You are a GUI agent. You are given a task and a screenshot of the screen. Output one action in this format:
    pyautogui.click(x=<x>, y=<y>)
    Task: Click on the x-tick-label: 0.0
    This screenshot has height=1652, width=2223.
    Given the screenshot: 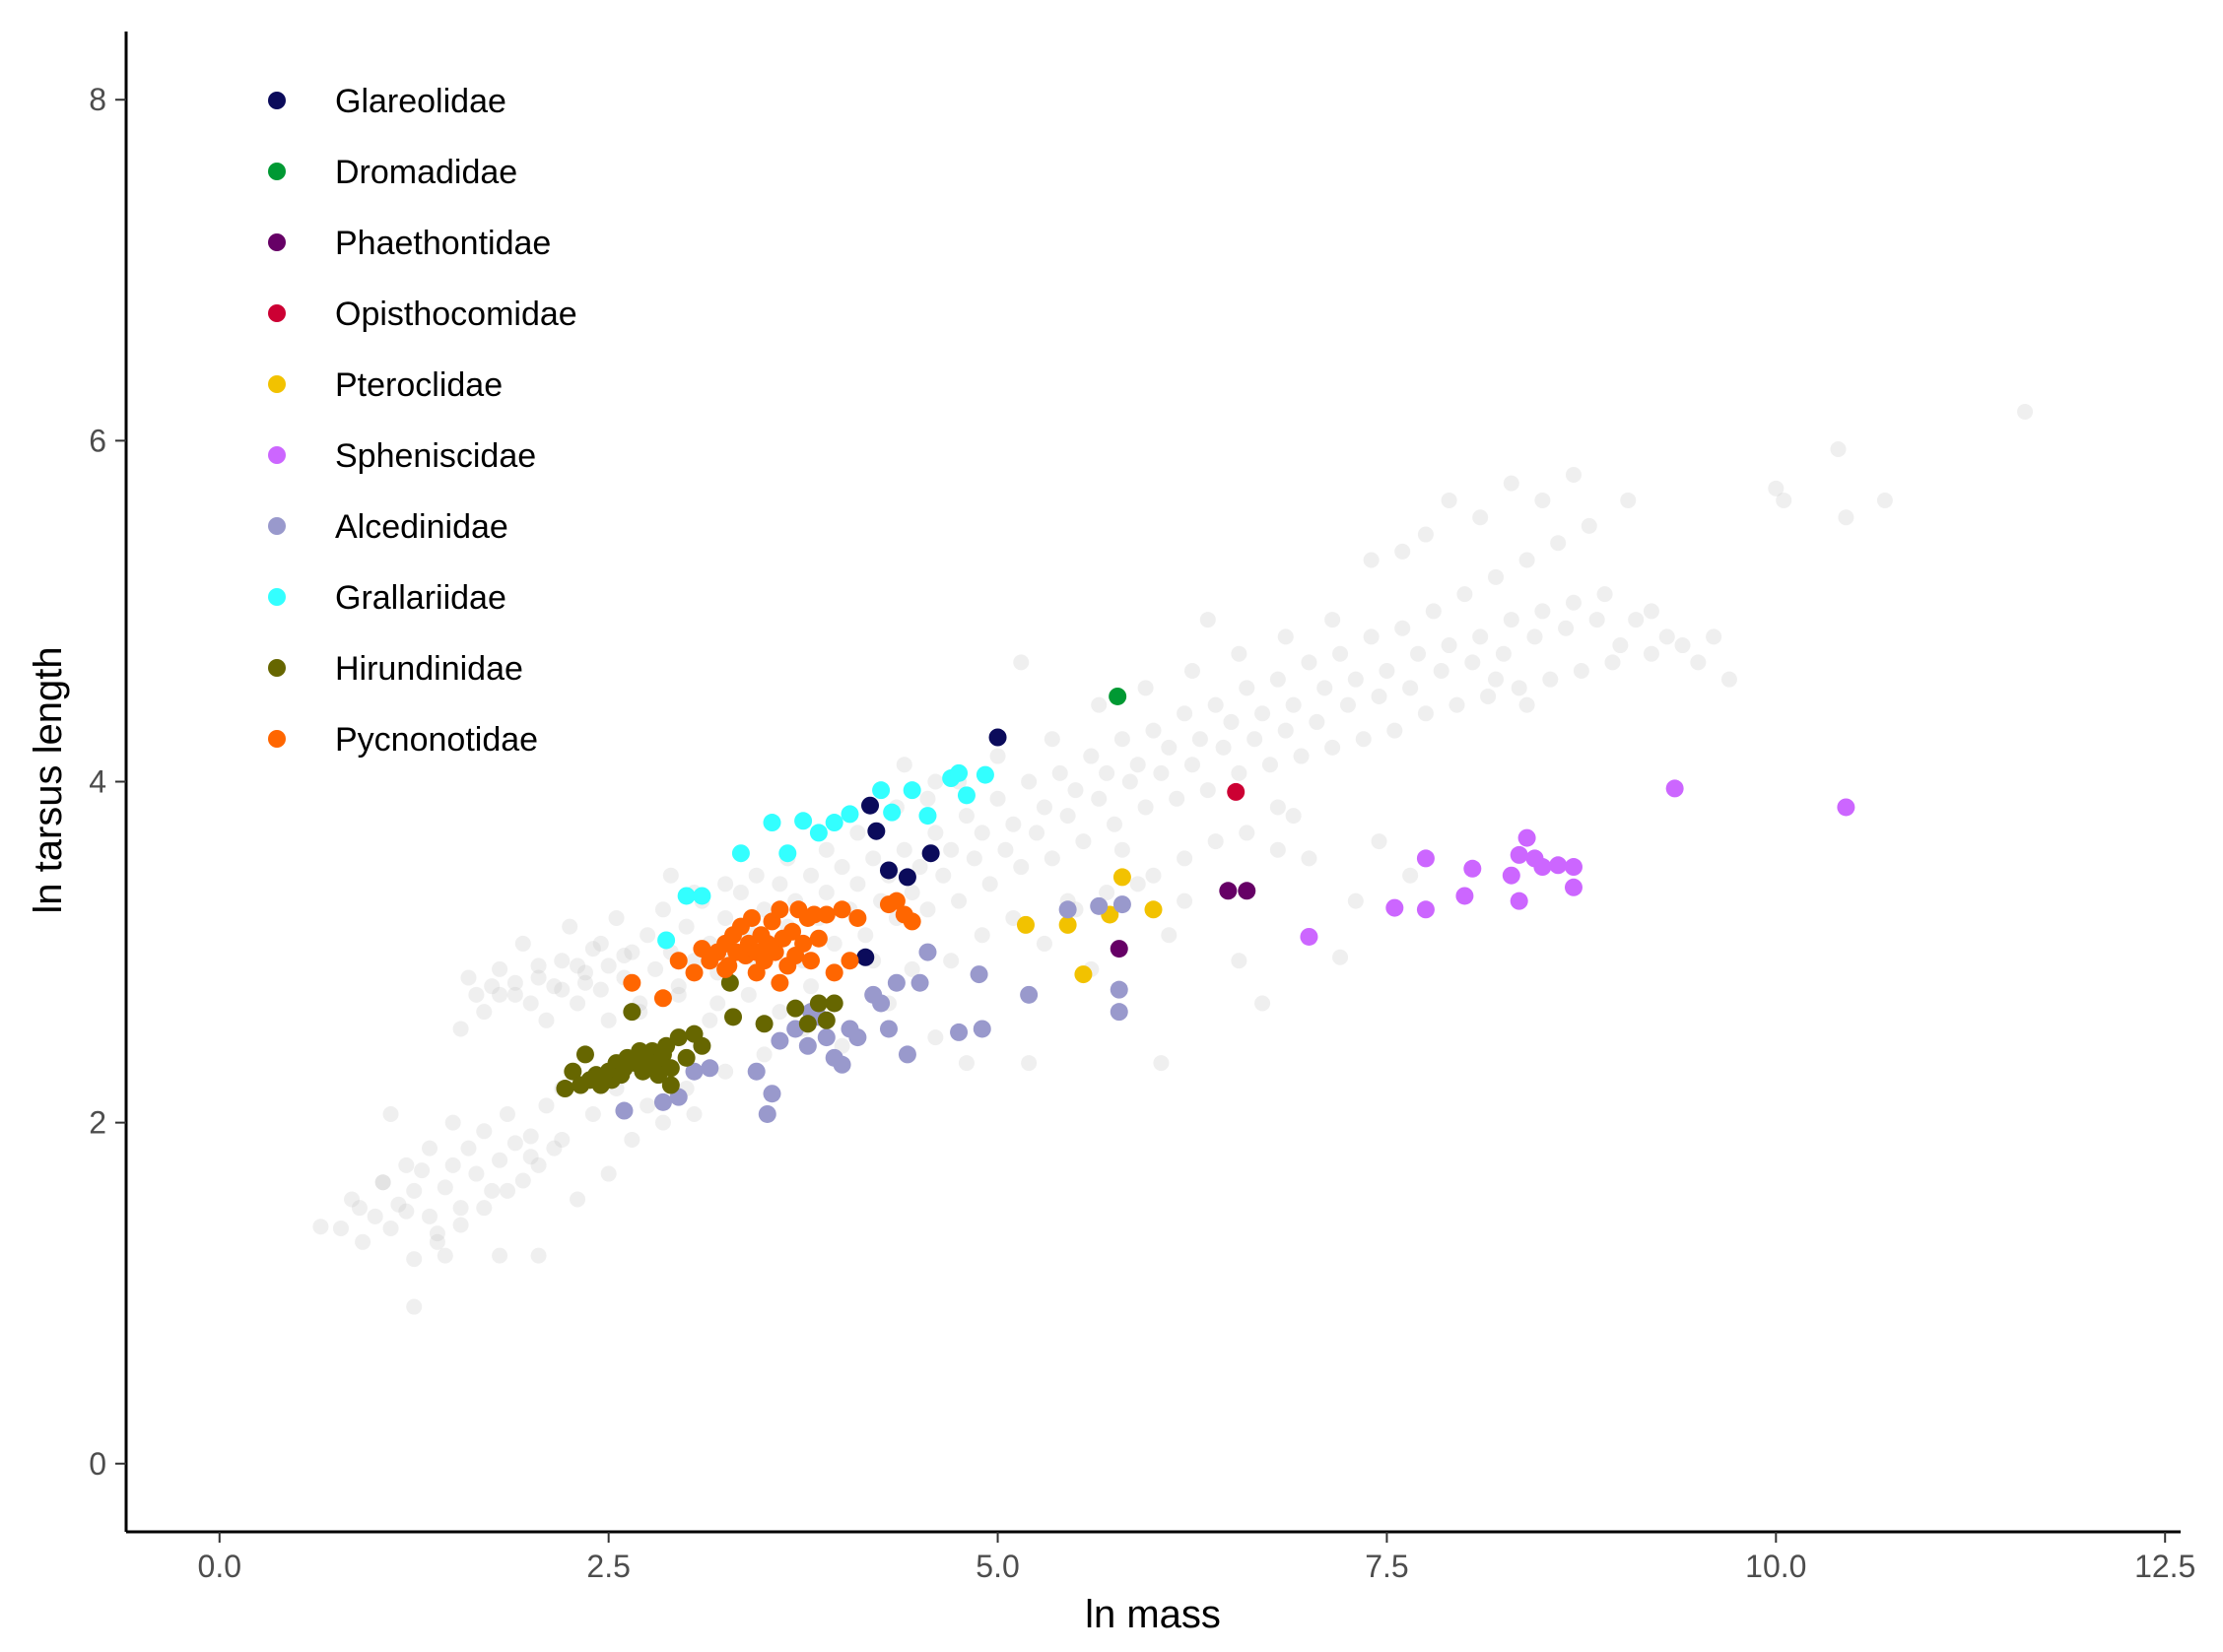 What is the action you would take?
    pyautogui.click(x=220, y=1567)
    